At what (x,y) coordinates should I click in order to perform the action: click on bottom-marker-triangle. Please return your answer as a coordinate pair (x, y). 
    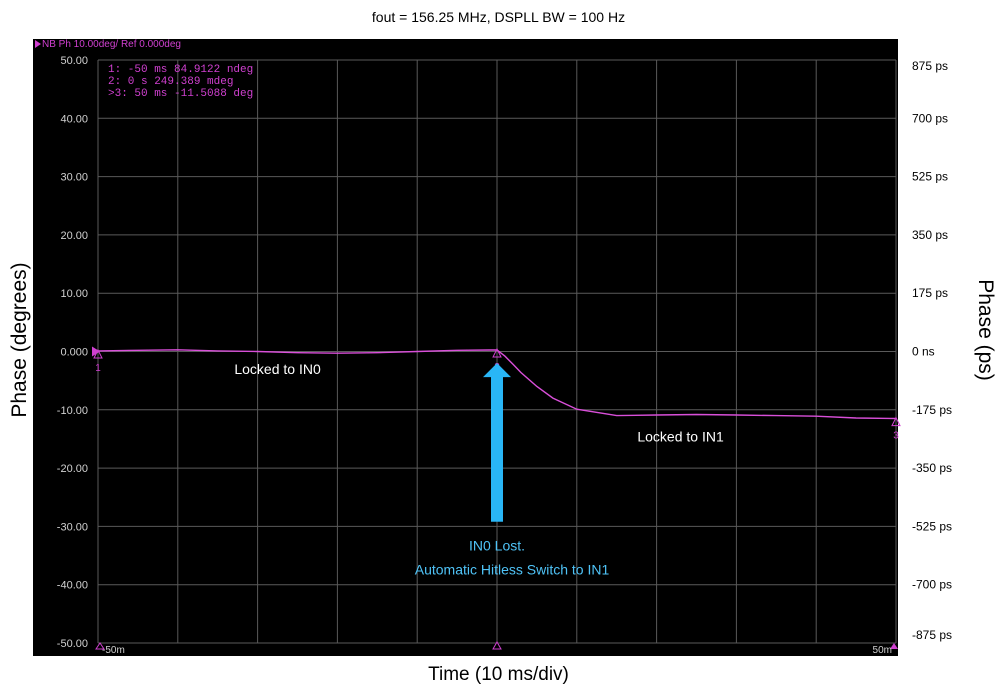
    Looking at the image, I should click on (497, 645).